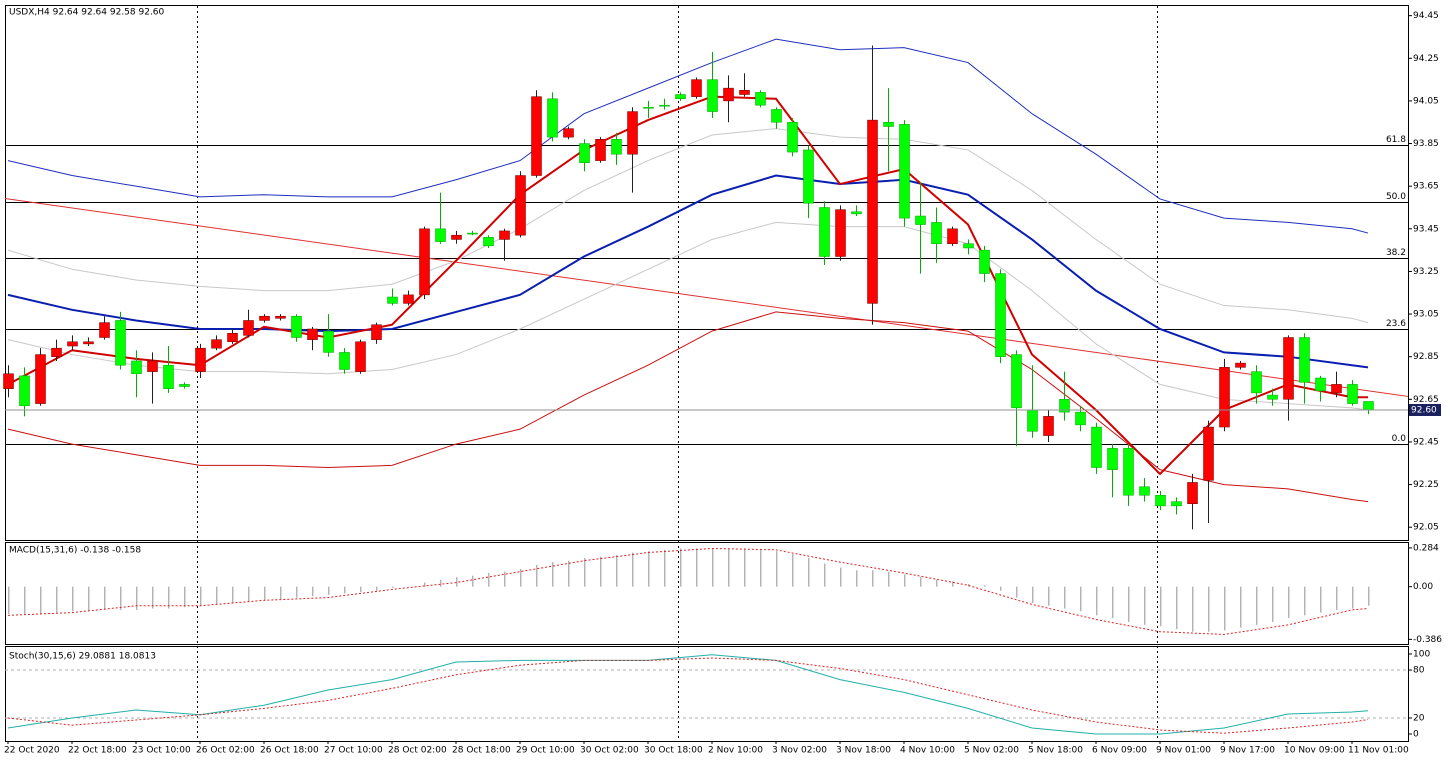 This screenshot has width=1450, height=763. What do you see at coordinates (417, 751) in the screenshot?
I see `x-tick-label: 28 Oct 02:00` at bounding box center [417, 751].